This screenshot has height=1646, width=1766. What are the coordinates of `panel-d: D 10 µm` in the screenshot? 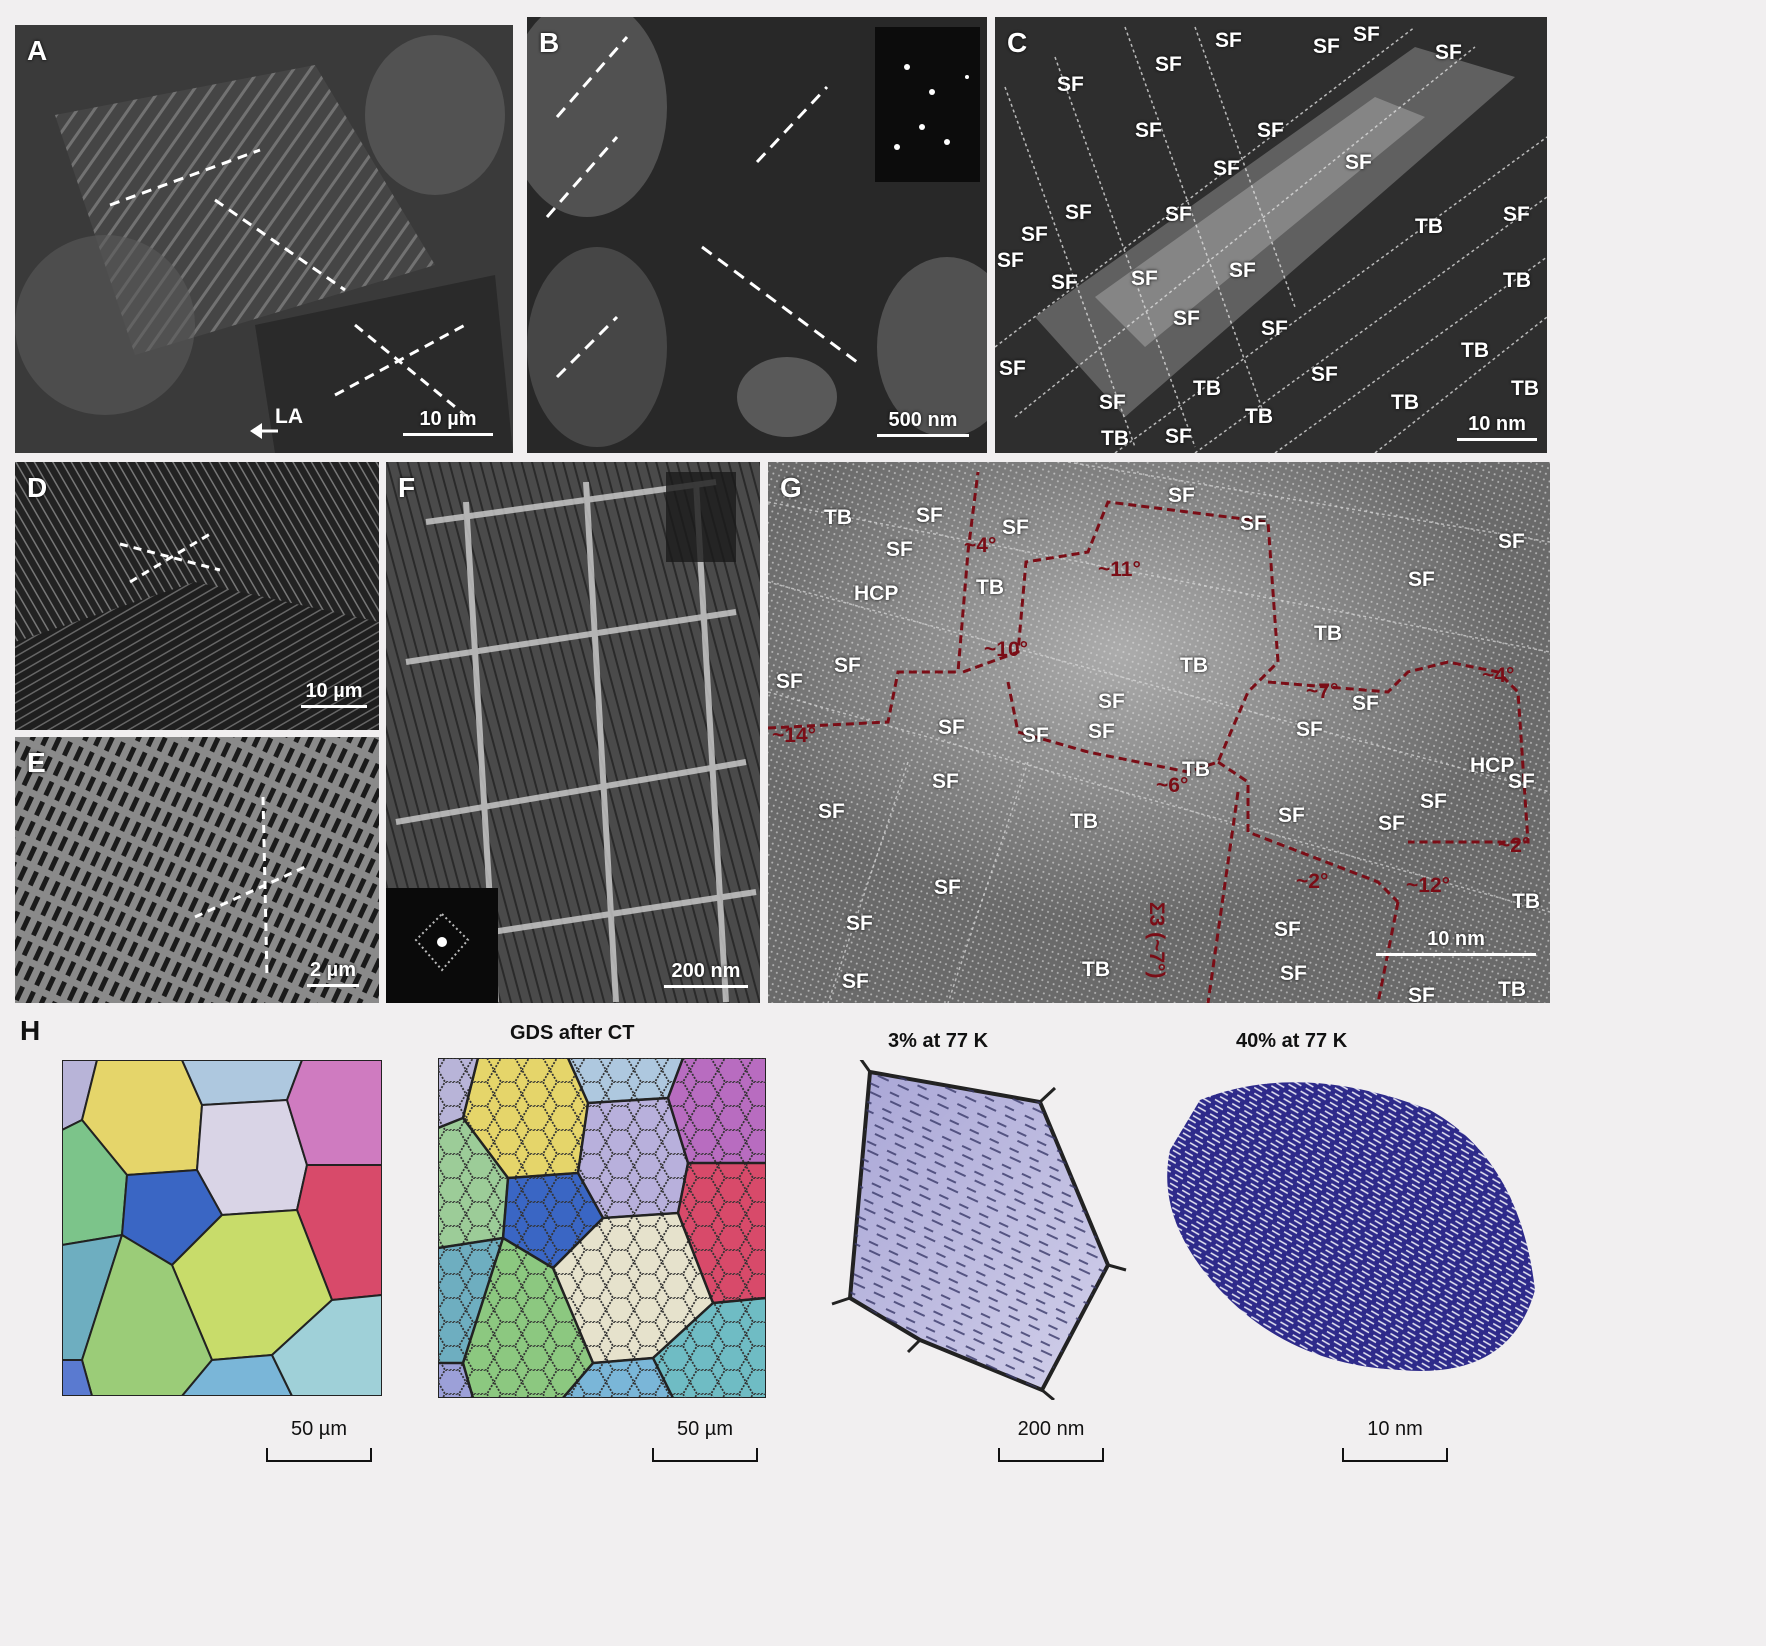 It's located at (197, 596).